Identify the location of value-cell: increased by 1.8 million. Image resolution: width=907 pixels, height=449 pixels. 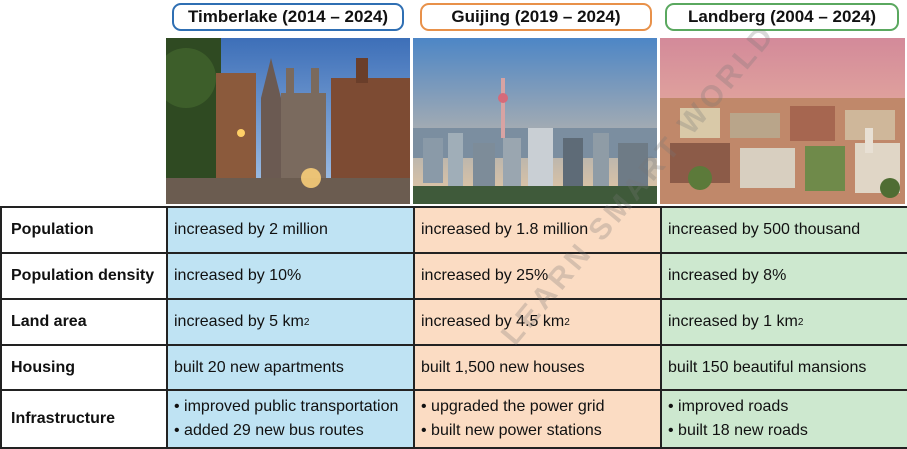
(537, 230).